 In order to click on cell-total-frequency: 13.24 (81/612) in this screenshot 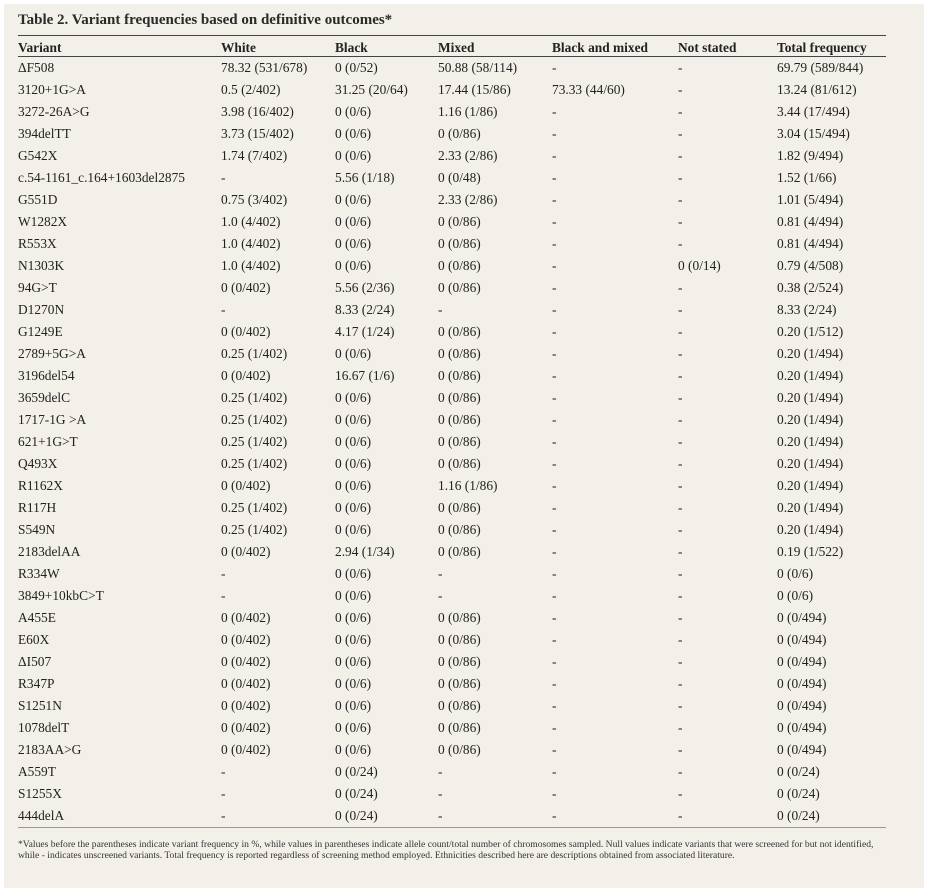, I will do `click(817, 89)`.